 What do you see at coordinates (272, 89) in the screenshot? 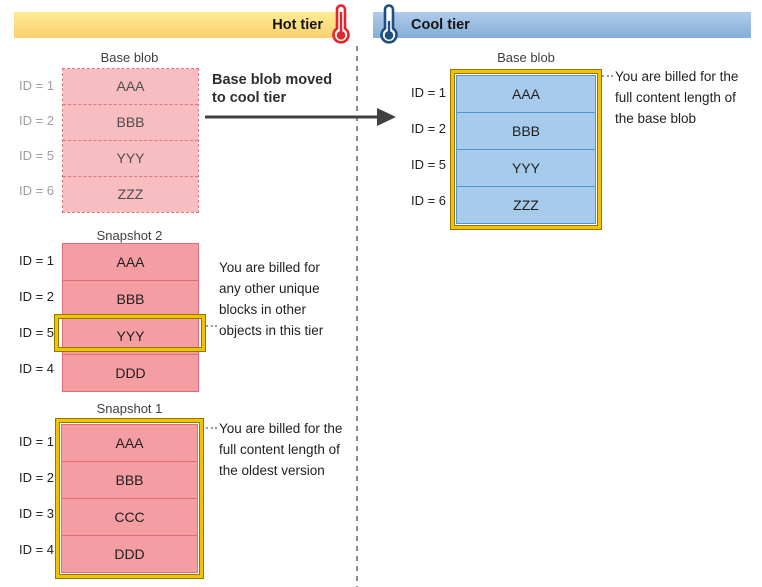
I see `transition-note: Base blob moved to cool tier` at bounding box center [272, 89].